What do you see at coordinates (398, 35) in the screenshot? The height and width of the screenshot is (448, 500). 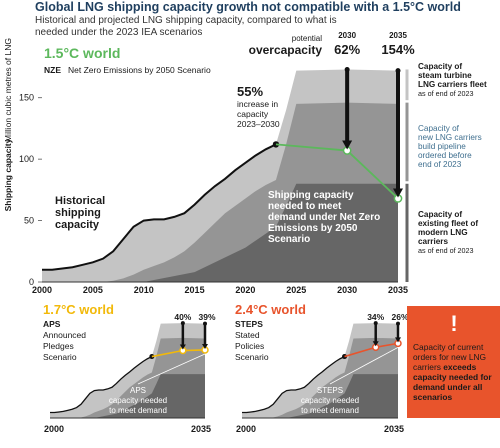 I see `year-label: 2035` at bounding box center [398, 35].